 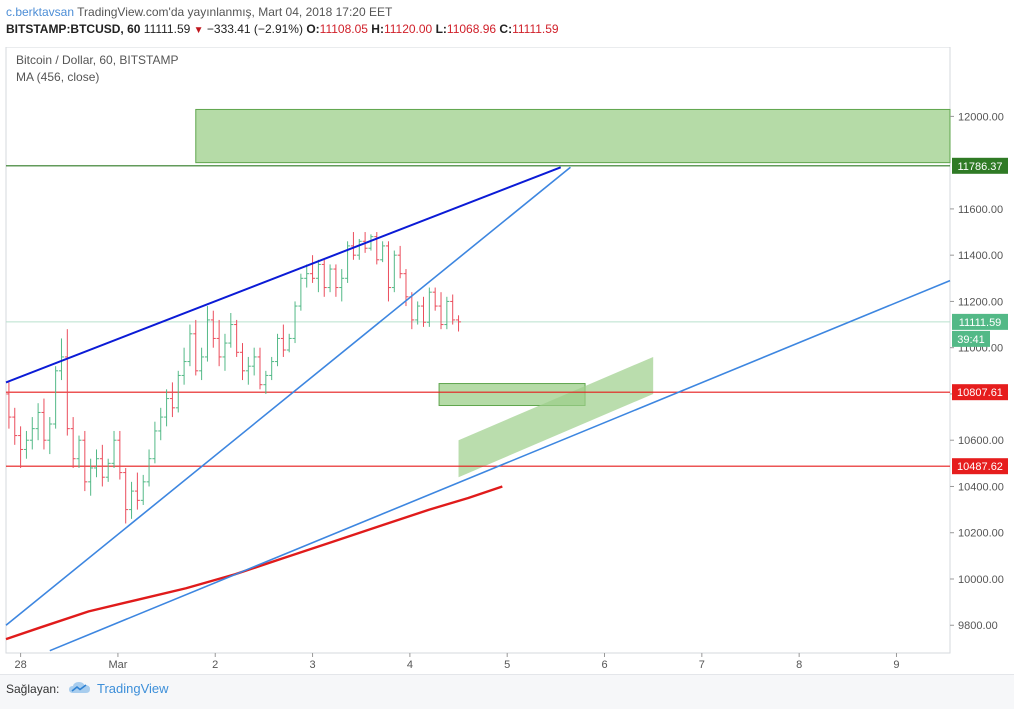 What do you see at coordinates (117, 665) in the screenshot?
I see `x-tick-label: Mar` at bounding box center [117, 665].